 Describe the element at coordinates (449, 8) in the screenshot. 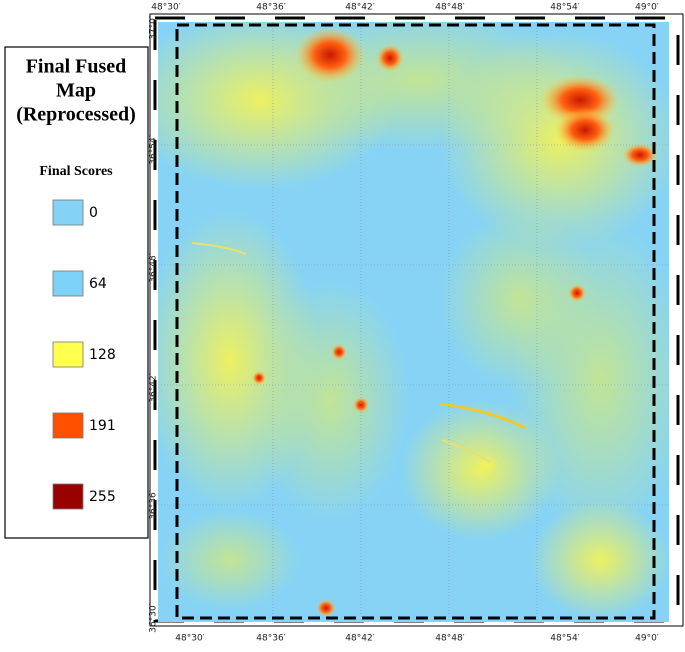

I see `x-coord-top: 48°48′` at that location.